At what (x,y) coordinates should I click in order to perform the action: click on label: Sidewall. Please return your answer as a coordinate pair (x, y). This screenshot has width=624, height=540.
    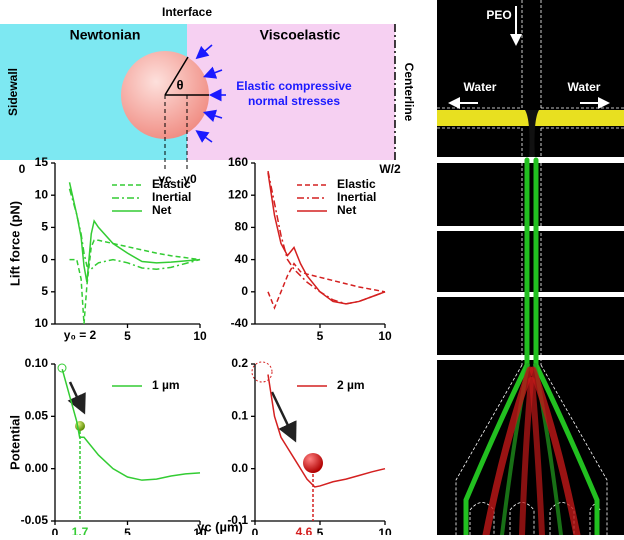
    Looking at the image, I should click on (13, 92).